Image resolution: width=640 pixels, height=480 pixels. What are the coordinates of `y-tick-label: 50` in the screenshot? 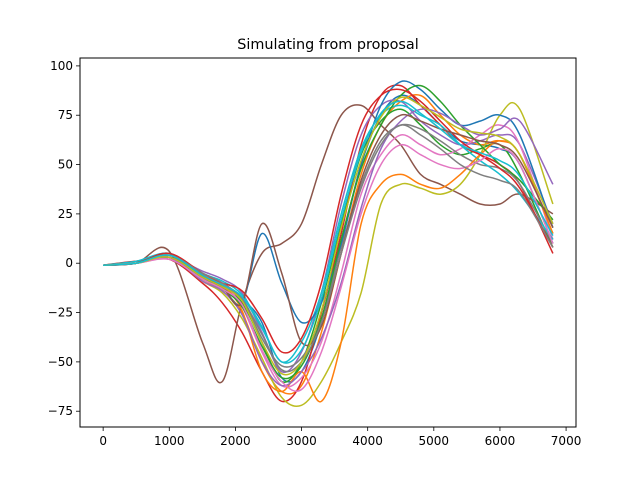 It's located at (65, 165).